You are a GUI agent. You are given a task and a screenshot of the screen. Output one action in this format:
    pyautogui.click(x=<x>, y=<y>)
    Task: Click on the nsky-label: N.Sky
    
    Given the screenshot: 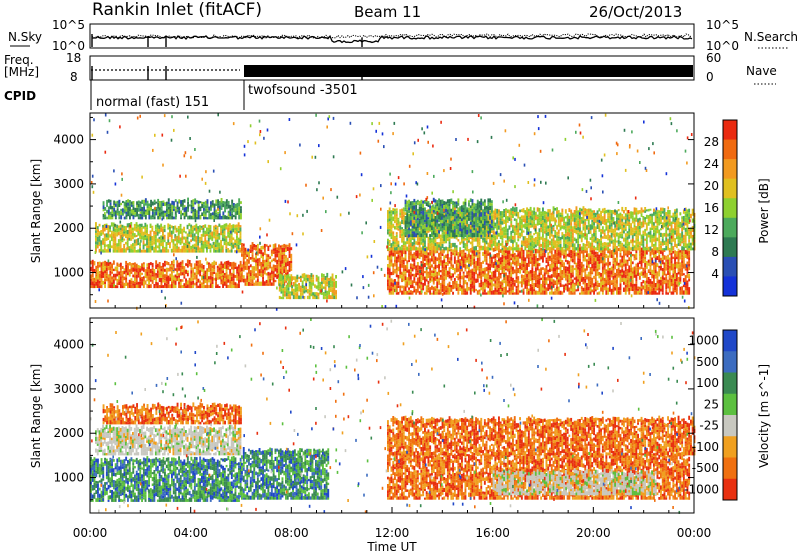 What is the action you would take?
    pyautogui.click(x=25, y=37)
    